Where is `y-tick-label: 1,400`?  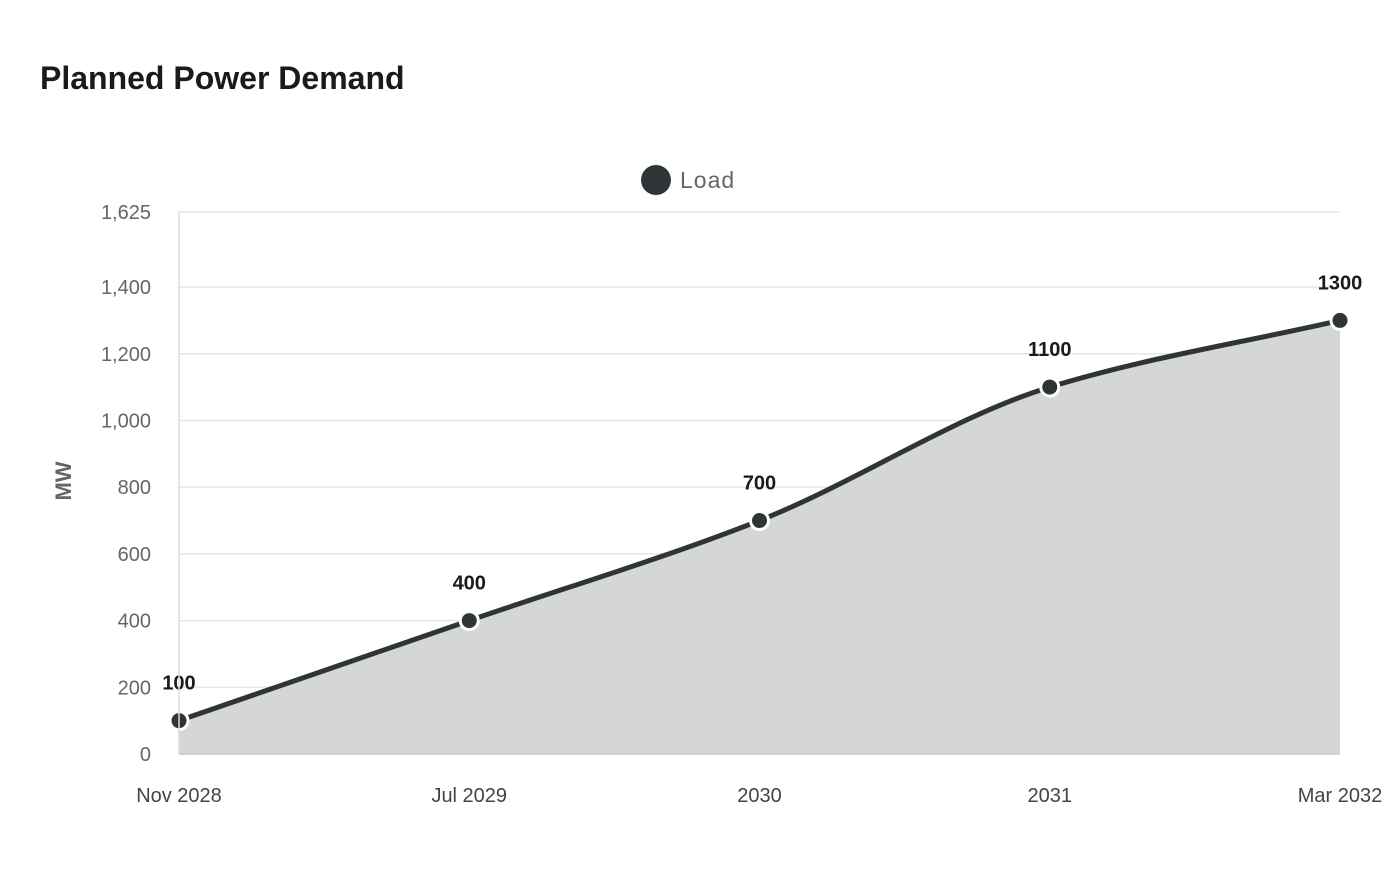 y-tick-label: 1,400 is located at coordinates (126, 288).